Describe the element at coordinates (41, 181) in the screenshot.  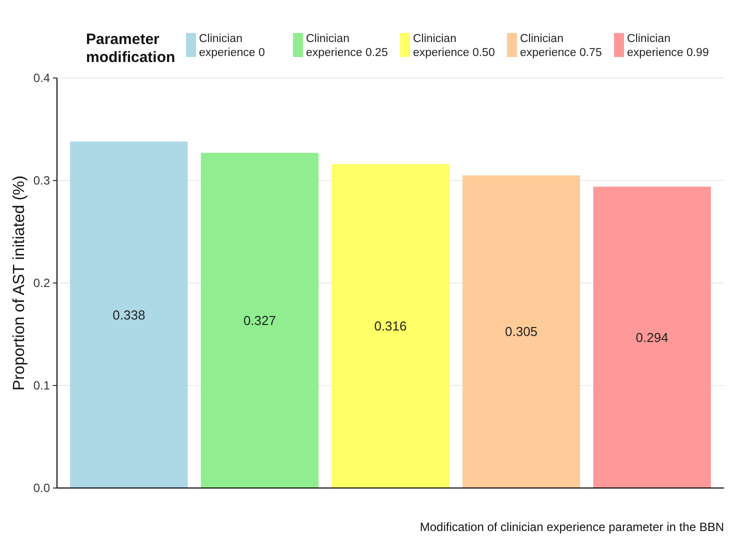
I see `y-tick-label: 0.3` at that location.